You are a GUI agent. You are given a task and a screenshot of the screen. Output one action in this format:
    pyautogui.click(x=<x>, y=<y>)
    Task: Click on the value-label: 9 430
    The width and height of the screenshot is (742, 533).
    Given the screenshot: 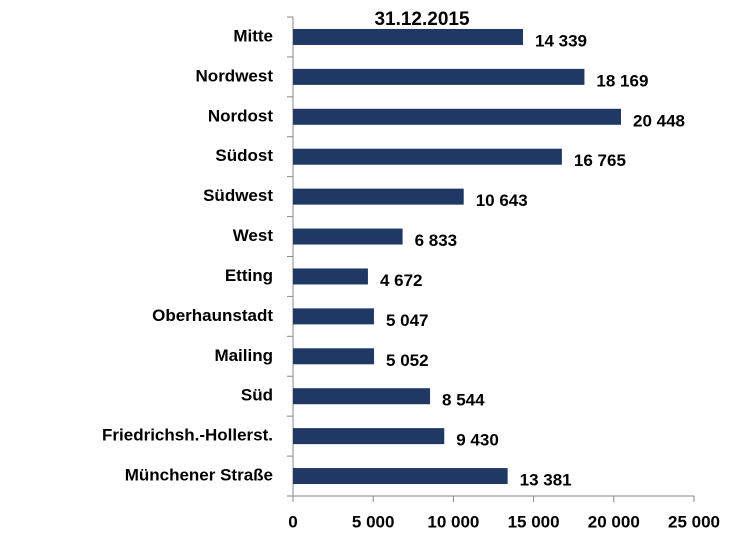 What is the action you would take?
    pyautogui.click(x=477, y=440)
    